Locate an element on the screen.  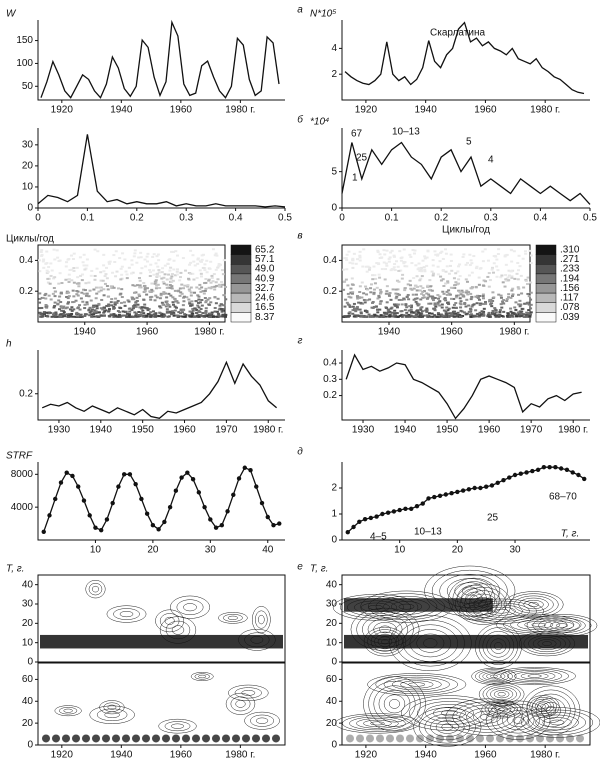
x-tick-label: 30 is located at coordinates (211, 550).